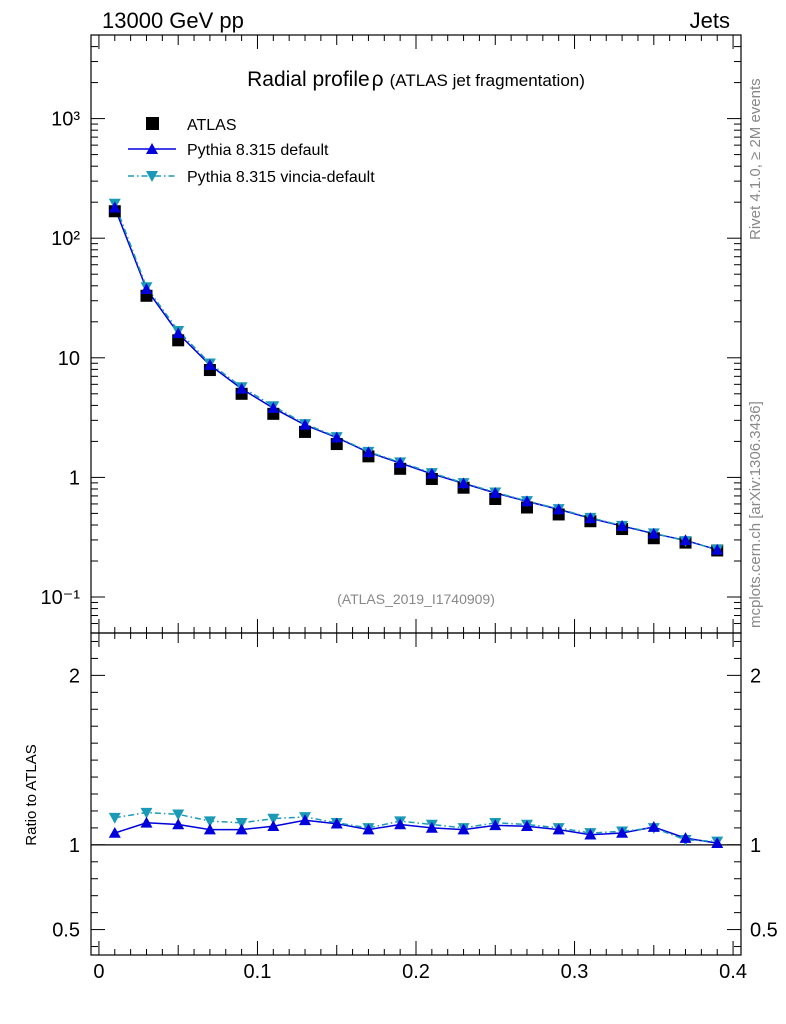  Describe the element at coordinates (212, 125) in the screenshot. I see `legend-label-atlas: ATLAS` at that location.